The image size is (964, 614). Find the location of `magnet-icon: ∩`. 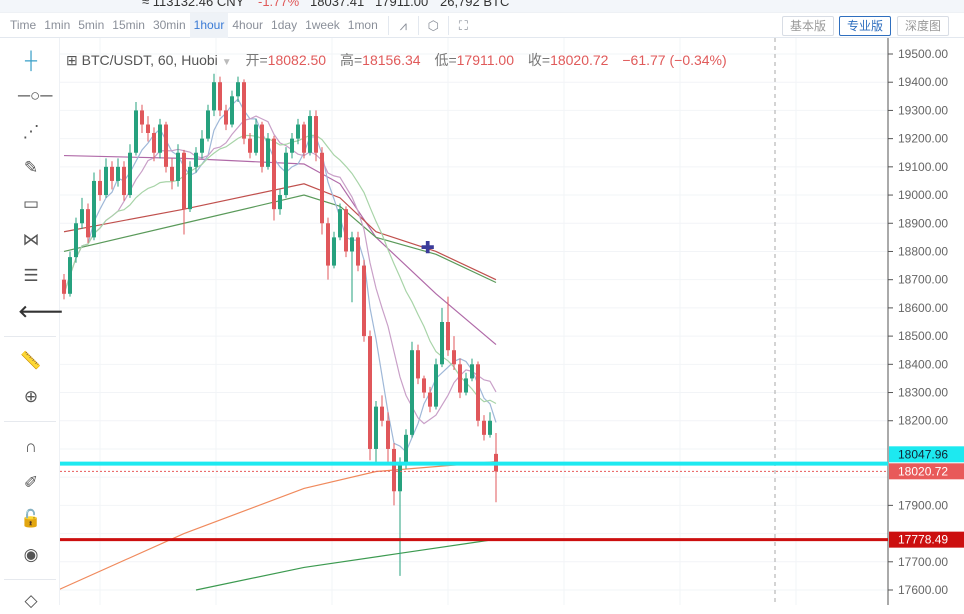

magnet-icon: ∩ is located at coordinates (31, 446).